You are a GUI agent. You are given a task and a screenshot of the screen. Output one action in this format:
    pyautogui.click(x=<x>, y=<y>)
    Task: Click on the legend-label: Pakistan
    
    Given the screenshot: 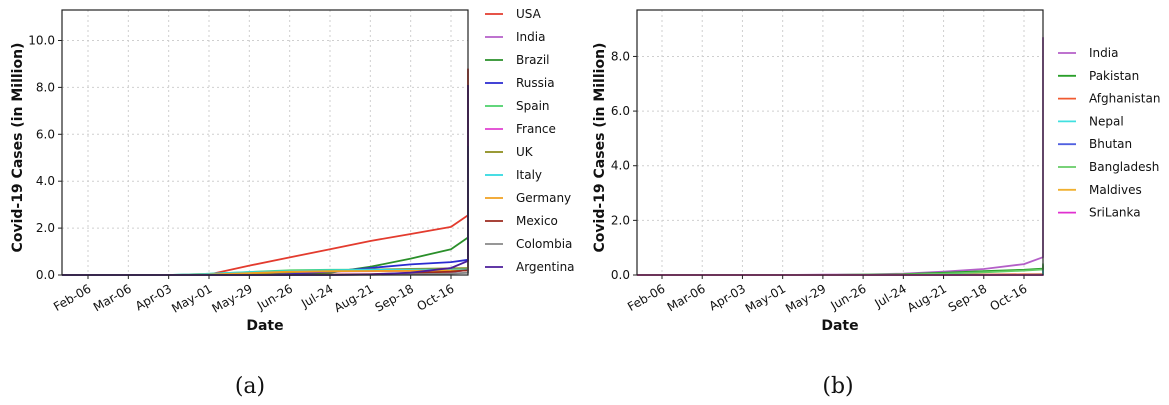 What is the action you would take?
    pyautogui.click(x=1114, y=76)
    